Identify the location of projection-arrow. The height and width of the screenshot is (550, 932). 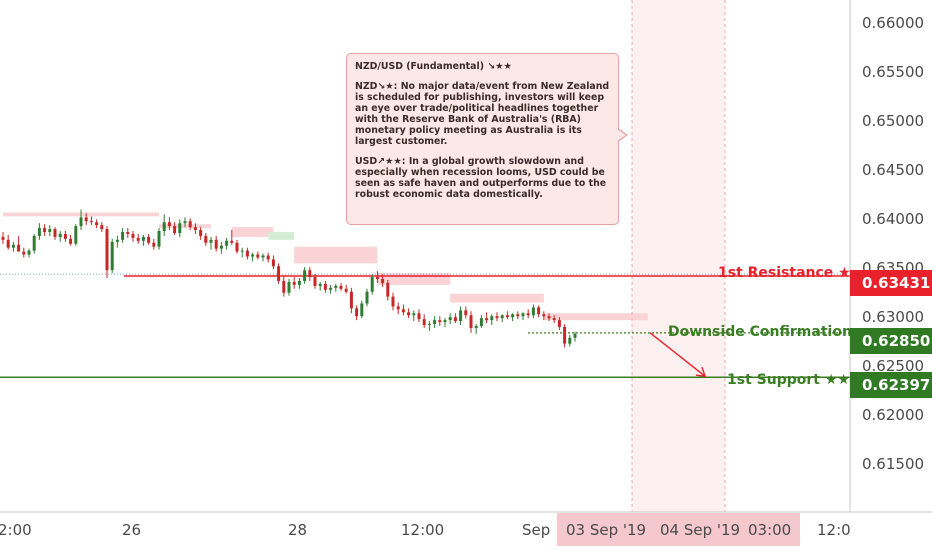
(678, 355).